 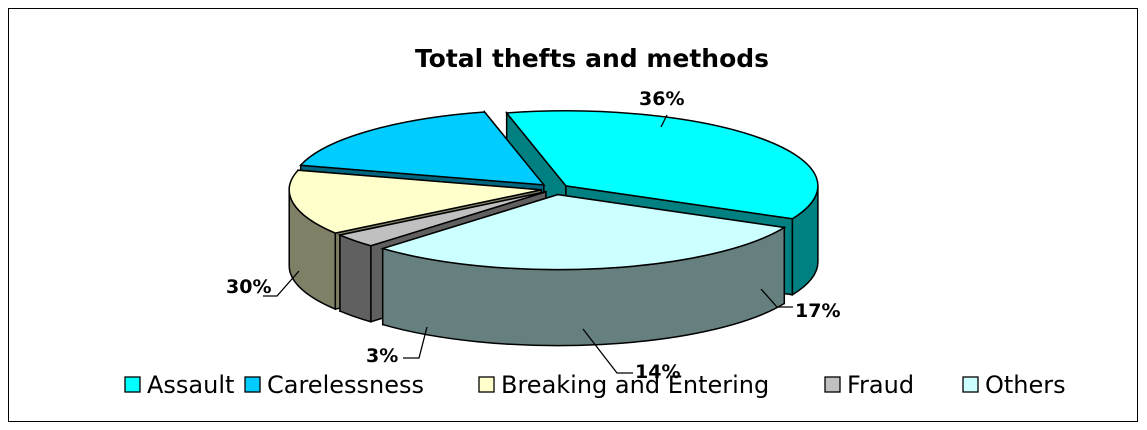 I want to click on pie-slice-carelessness, so click(x=422, y=148).